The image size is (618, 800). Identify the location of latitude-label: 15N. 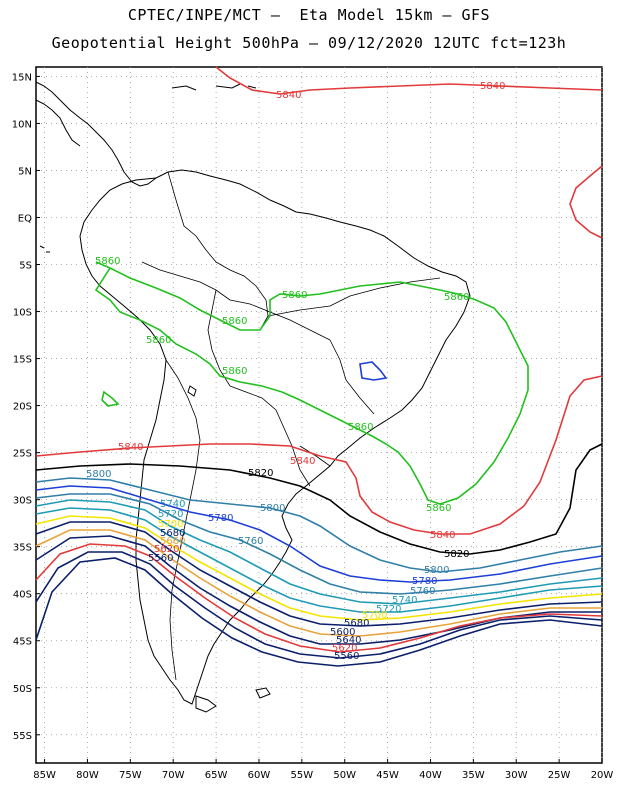
(22, 77).